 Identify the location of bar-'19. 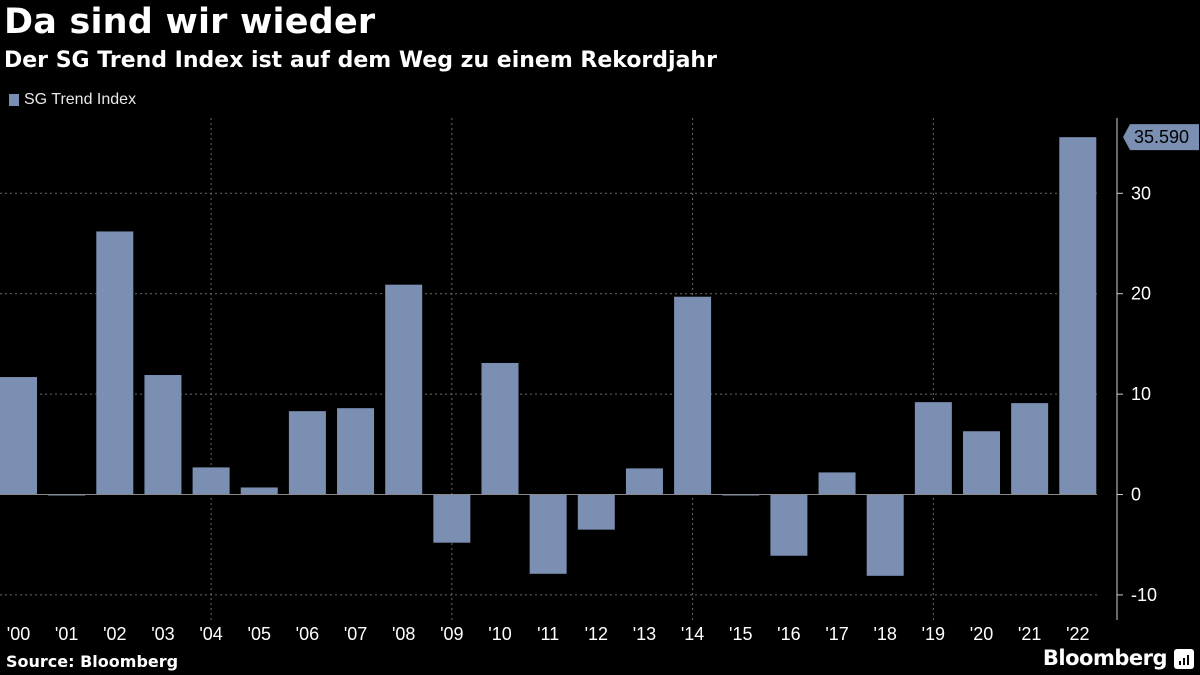
(933, 448).